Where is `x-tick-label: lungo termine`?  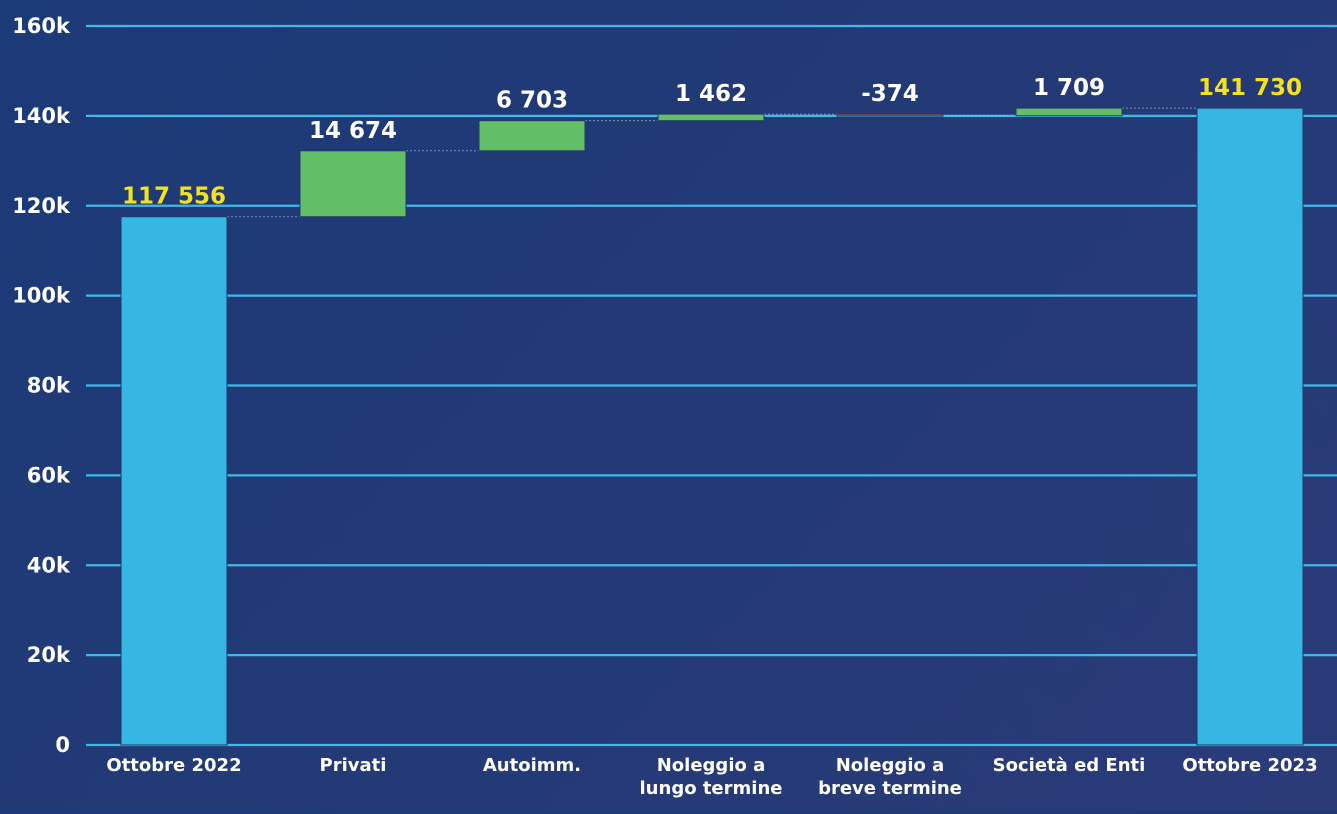
x-tick-label: lungo termine is located at coordinates (711, 788).